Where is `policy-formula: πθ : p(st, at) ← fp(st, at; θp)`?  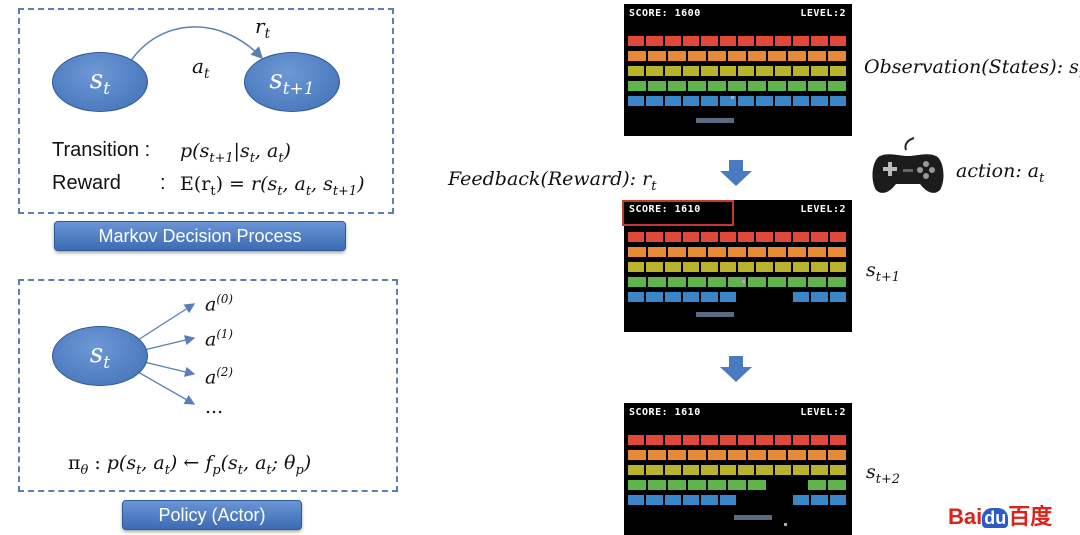 policy-formula: πθ : p(st, at) ← fp(st, at; θp) is located at coordinates (190, 465).